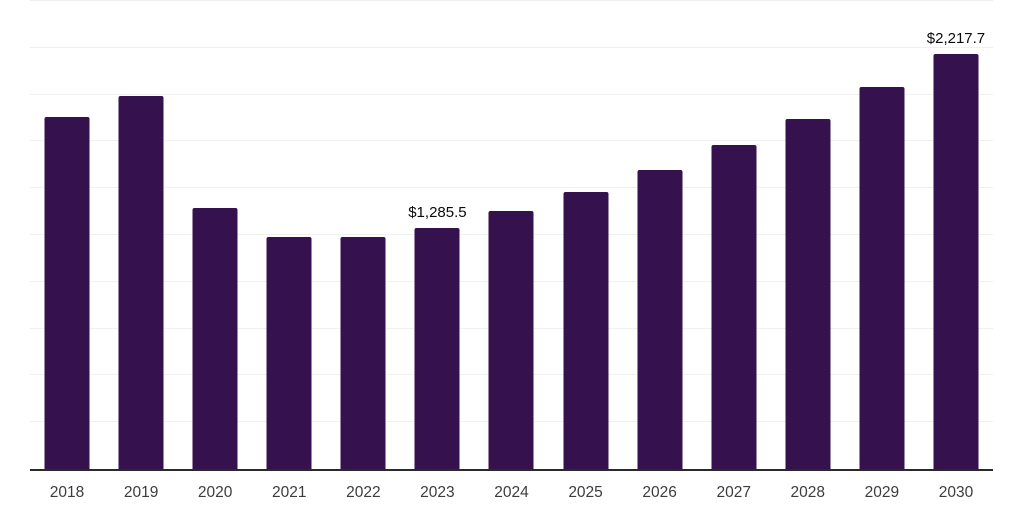 This screenshot has width=1024, height=512. What do you see at coordinates (733, 492) in the screenshot?
I see `x-tick-2027: 2027` at bounding box center [733, 492].